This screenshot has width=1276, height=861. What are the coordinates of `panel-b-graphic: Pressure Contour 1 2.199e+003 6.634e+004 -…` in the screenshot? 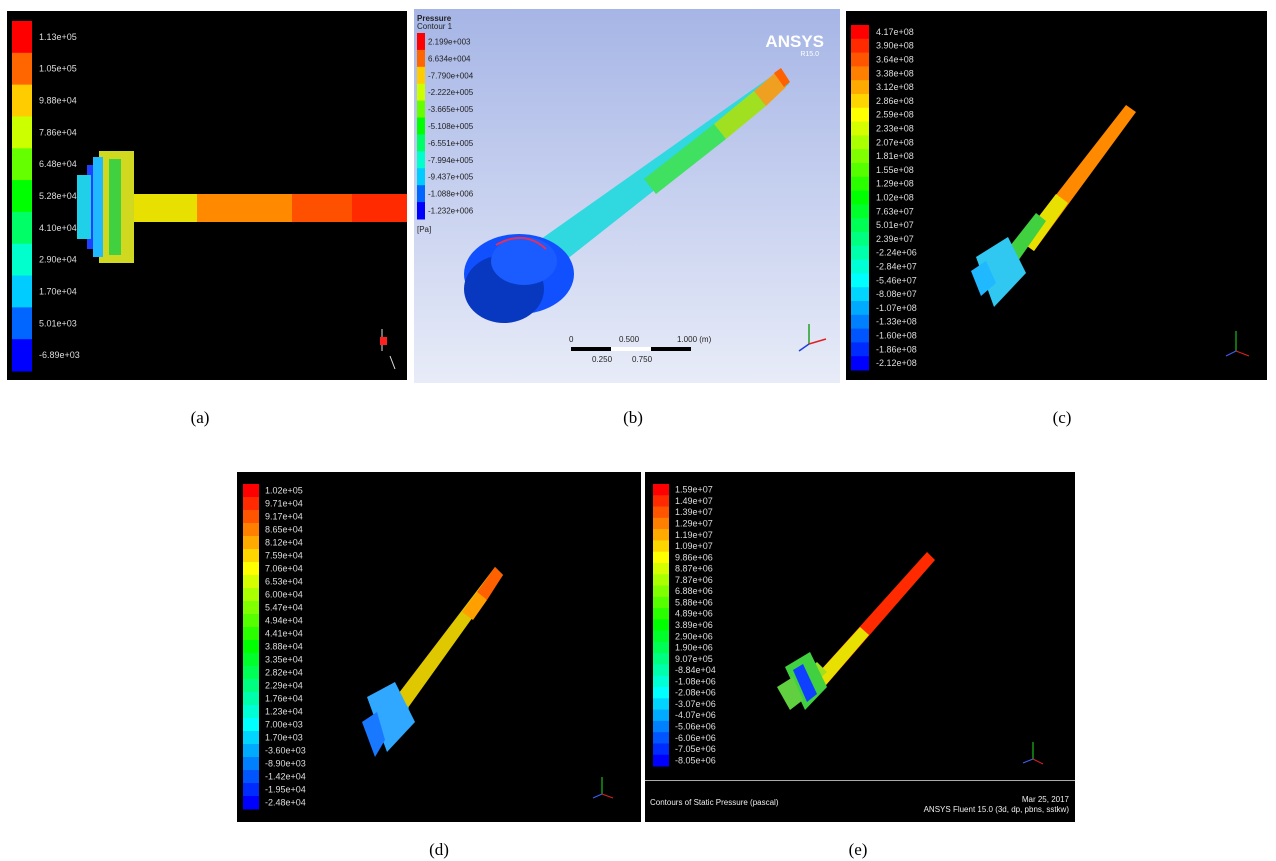 It's located at (622, 189).